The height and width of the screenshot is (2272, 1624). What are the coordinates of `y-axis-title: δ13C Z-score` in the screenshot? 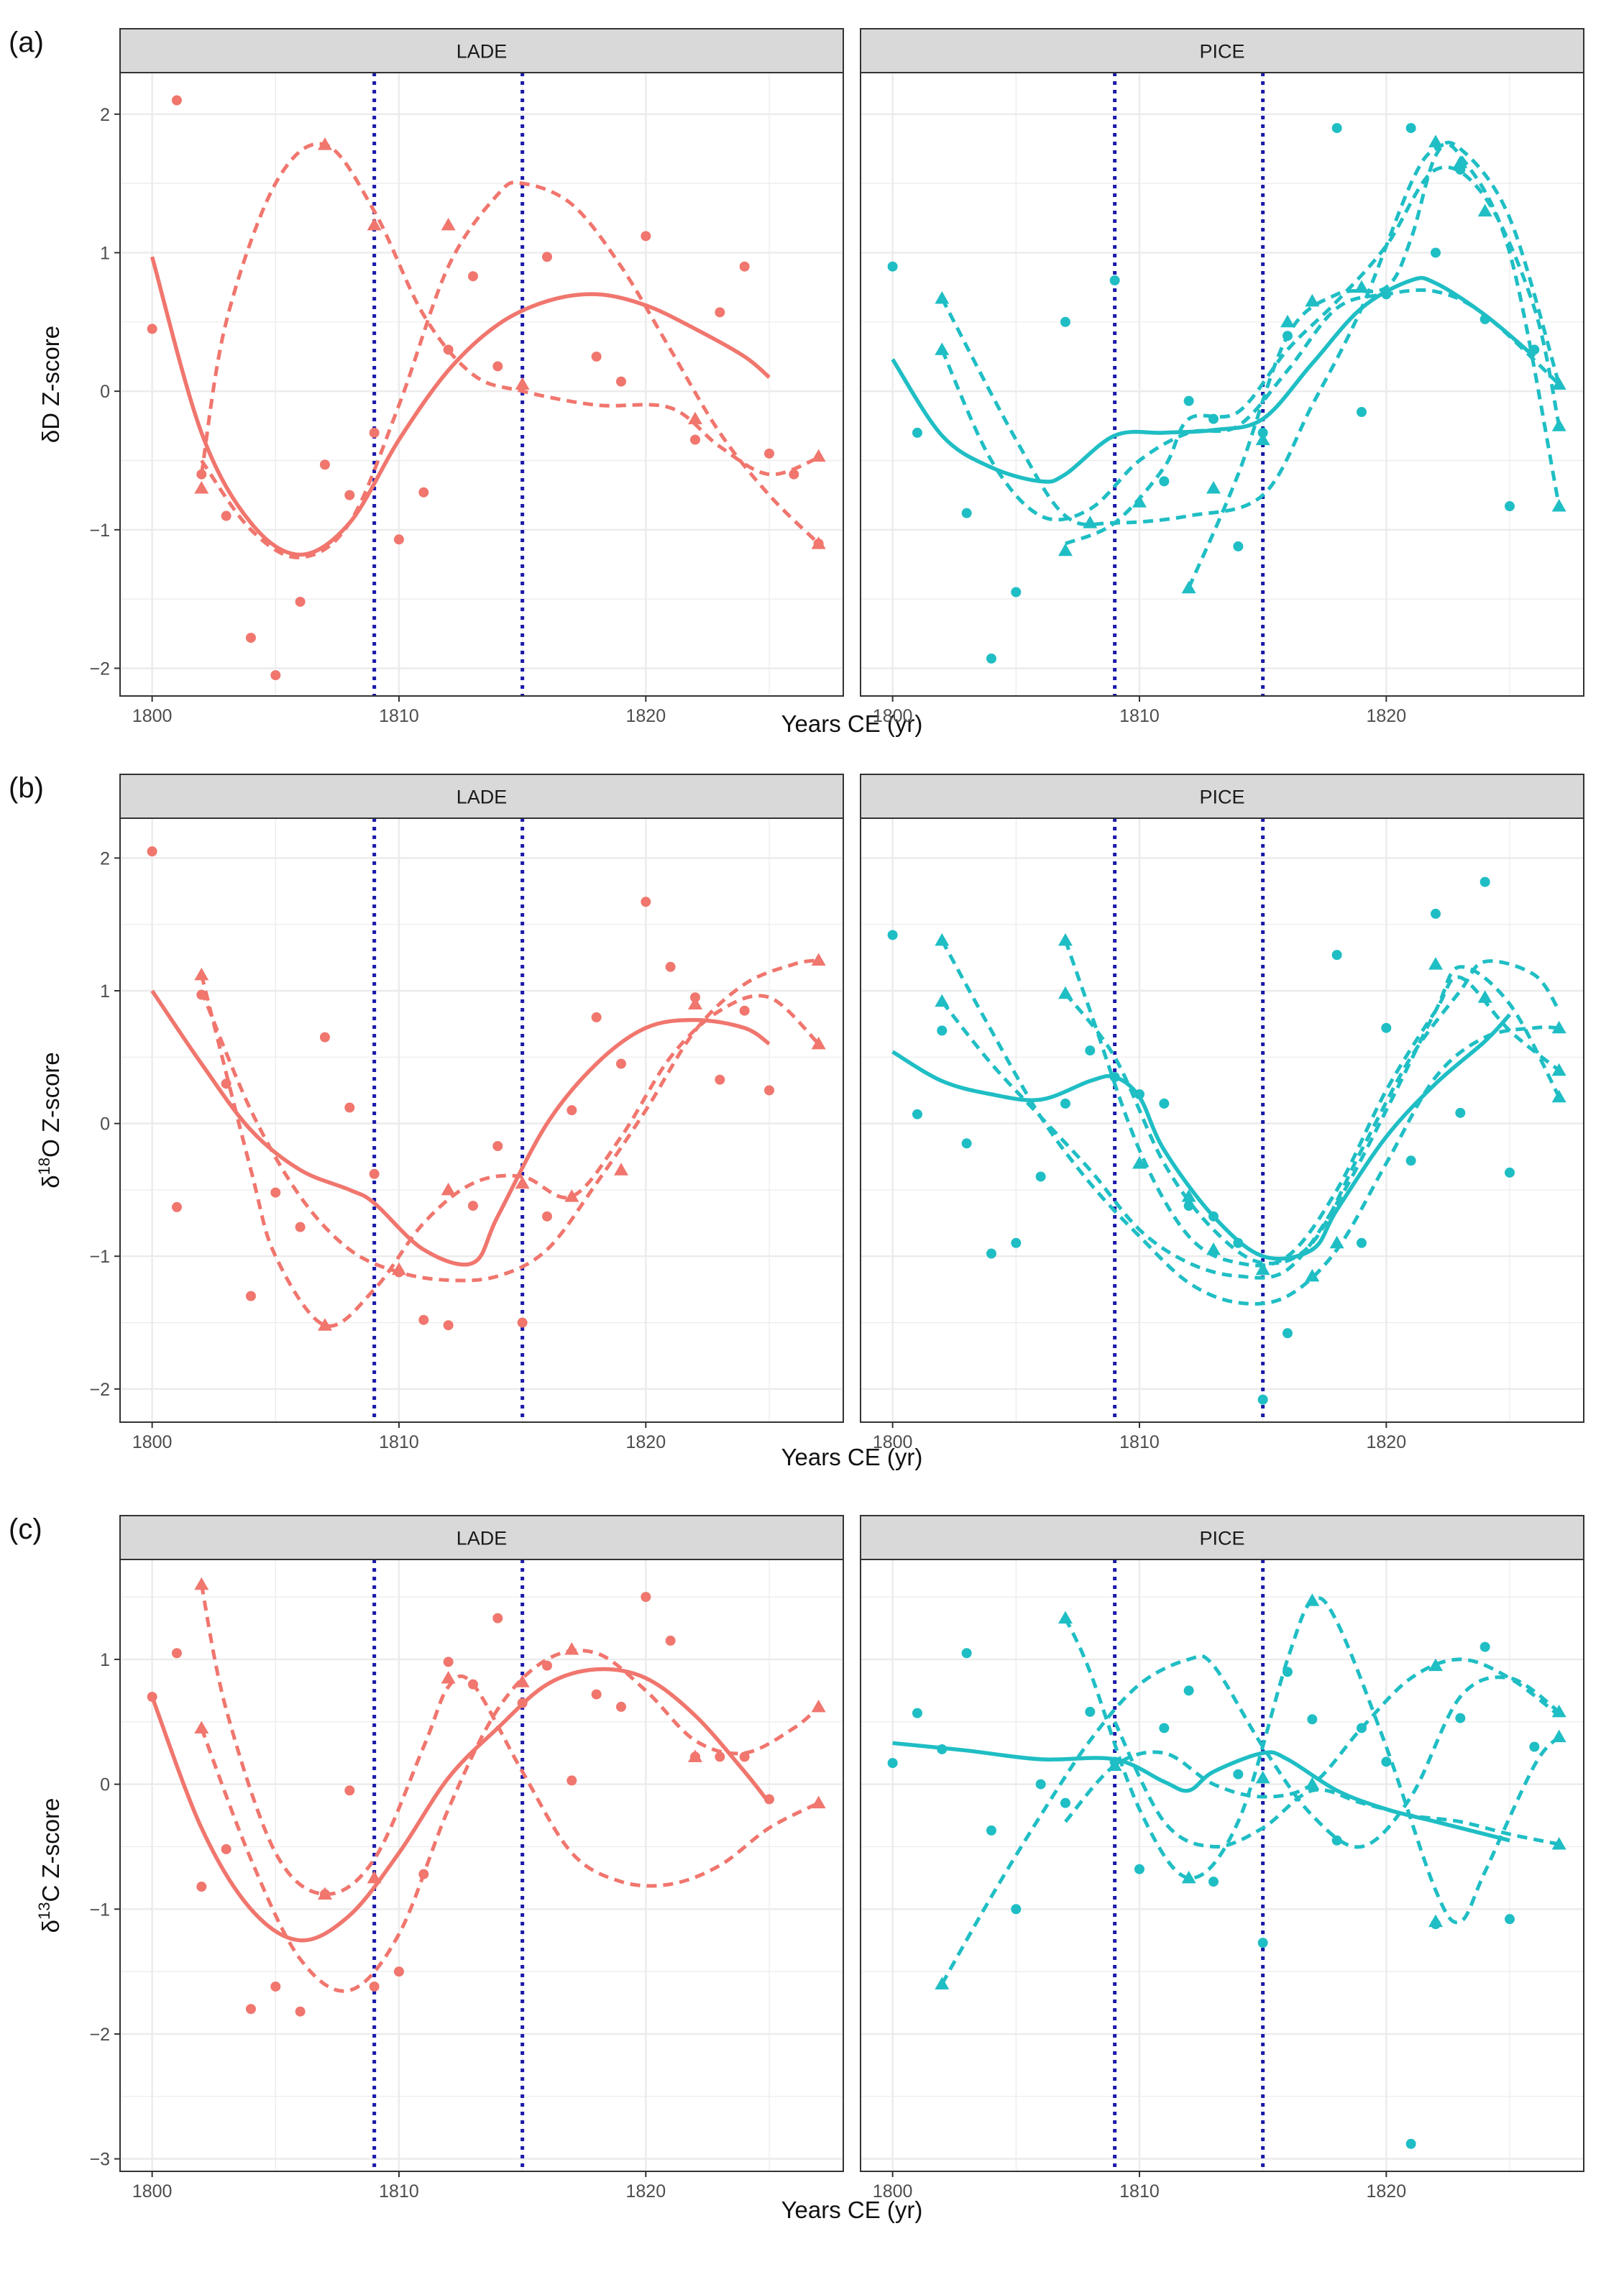 It's located at (49, 1865).